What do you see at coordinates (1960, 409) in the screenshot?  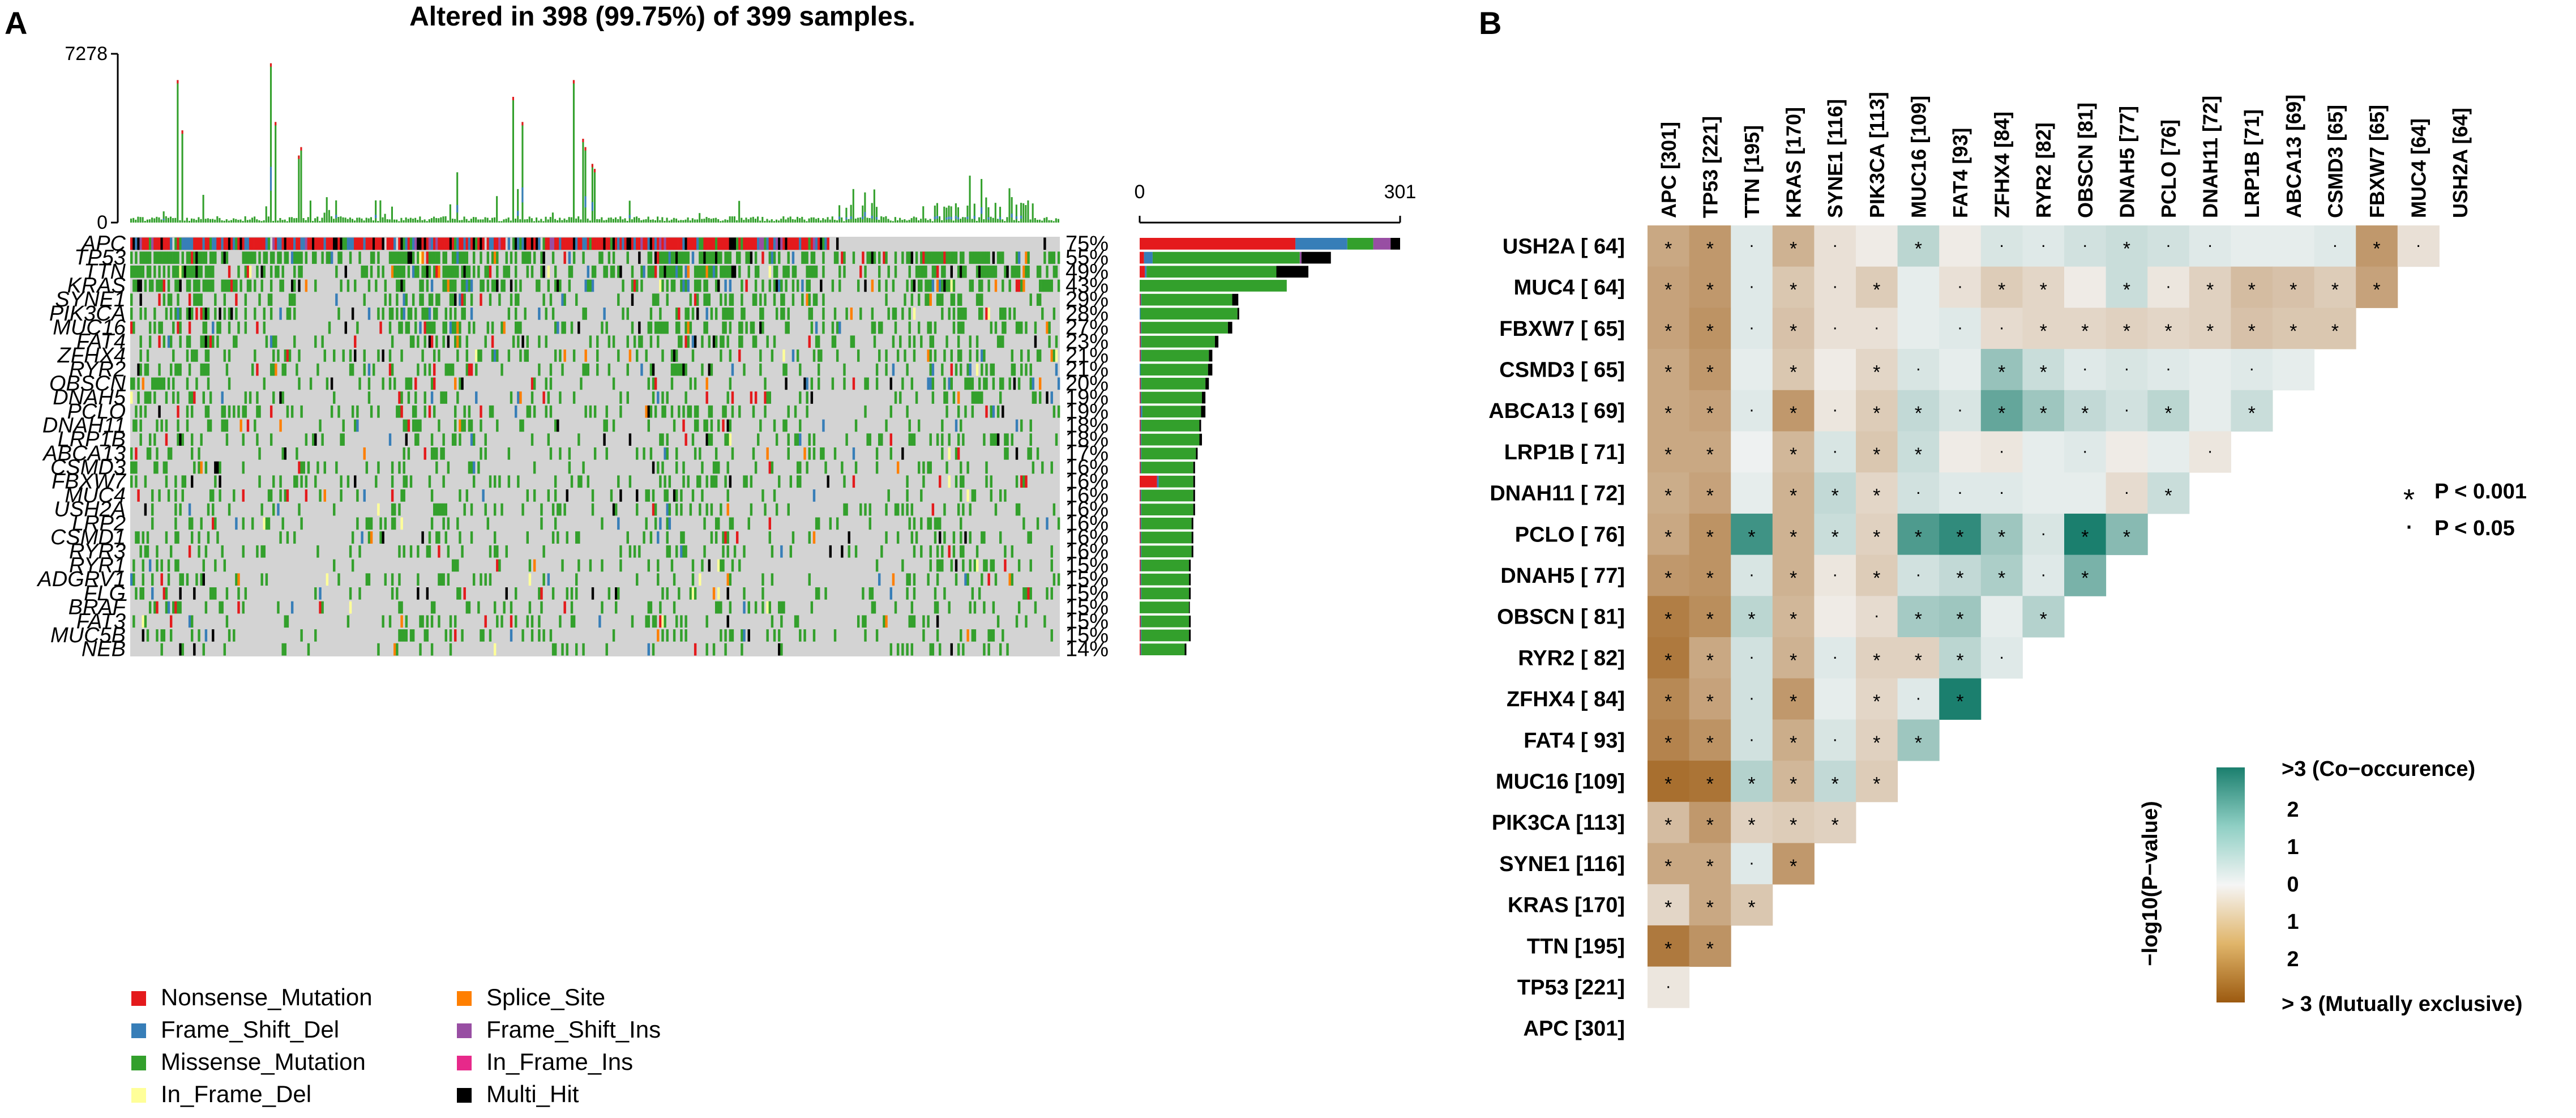 I see `significance-mark: ·` at bounding box center [1960, 409].